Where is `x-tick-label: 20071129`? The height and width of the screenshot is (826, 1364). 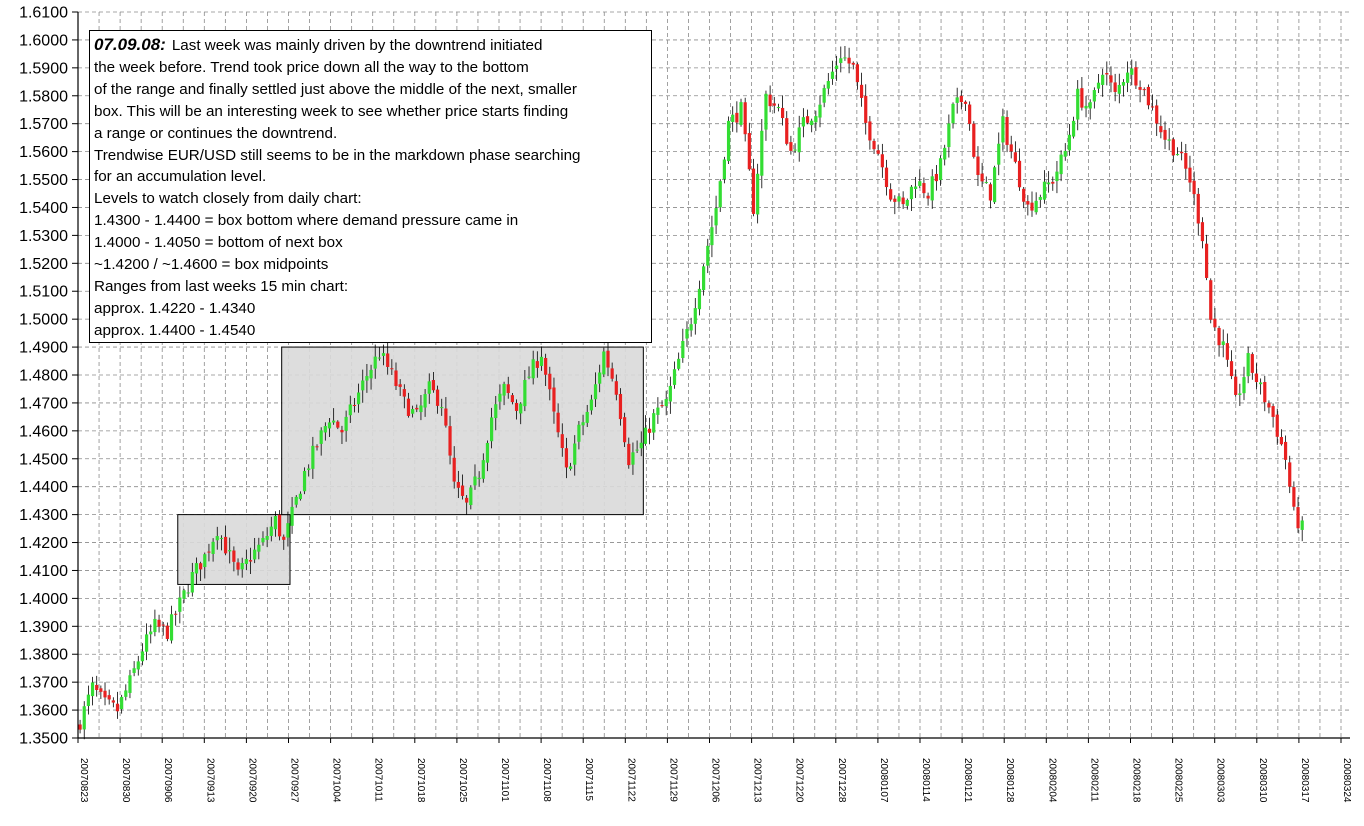
x-tick-label: 20071129 is located at coordinates (672, 780).